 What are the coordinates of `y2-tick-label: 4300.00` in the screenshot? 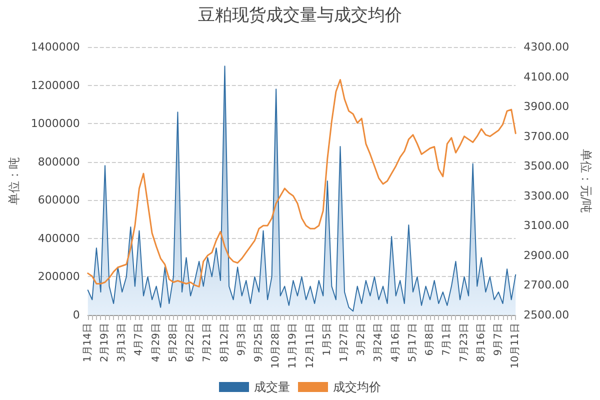 It's located at (547, 47).